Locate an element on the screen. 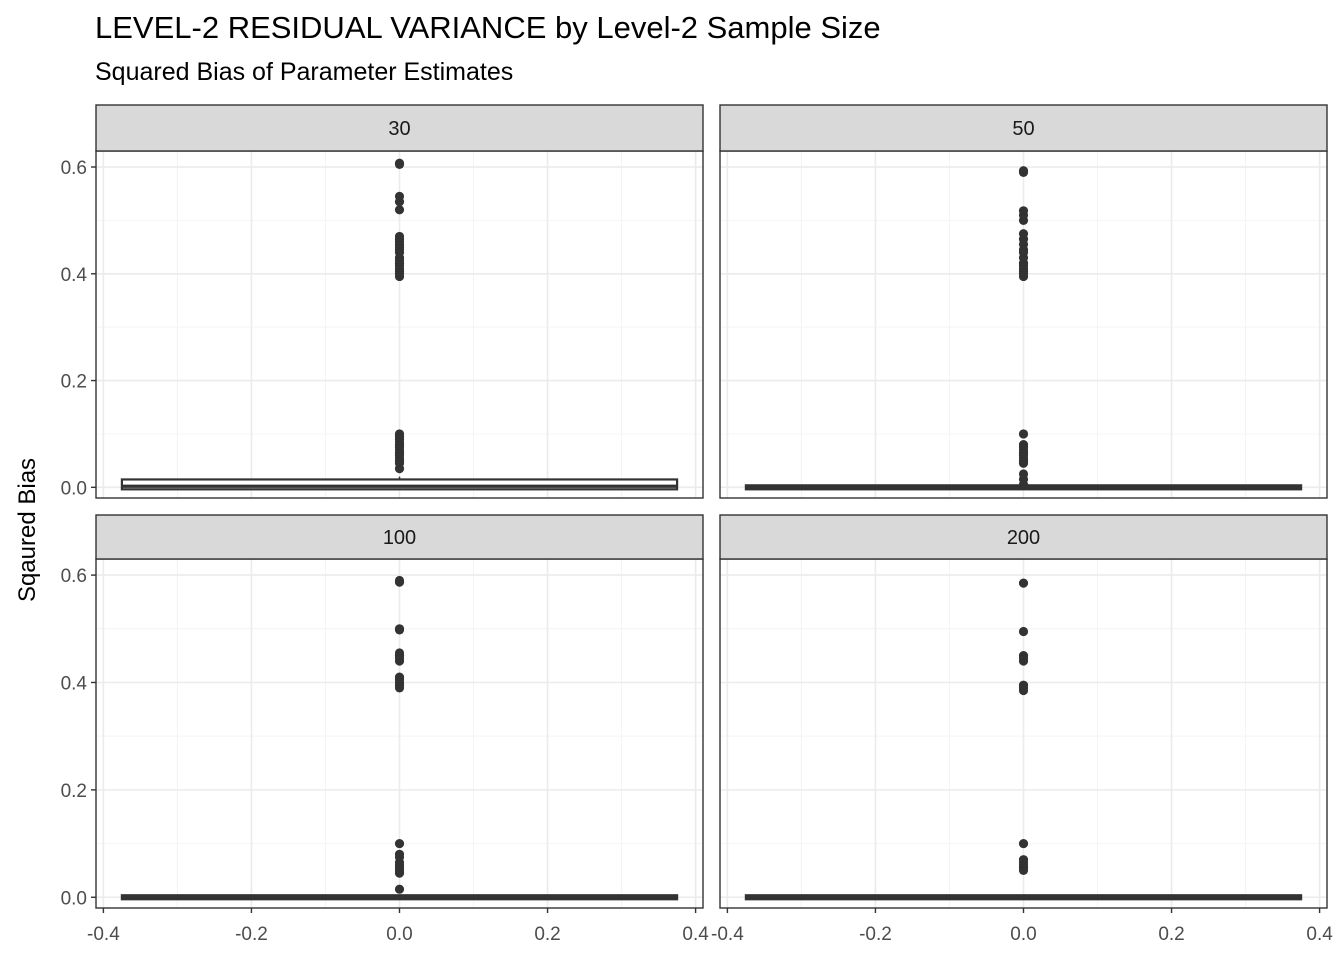  chart-subtitle: Squared Bias of Parameter Estimates is located at coordinates (304, 72).